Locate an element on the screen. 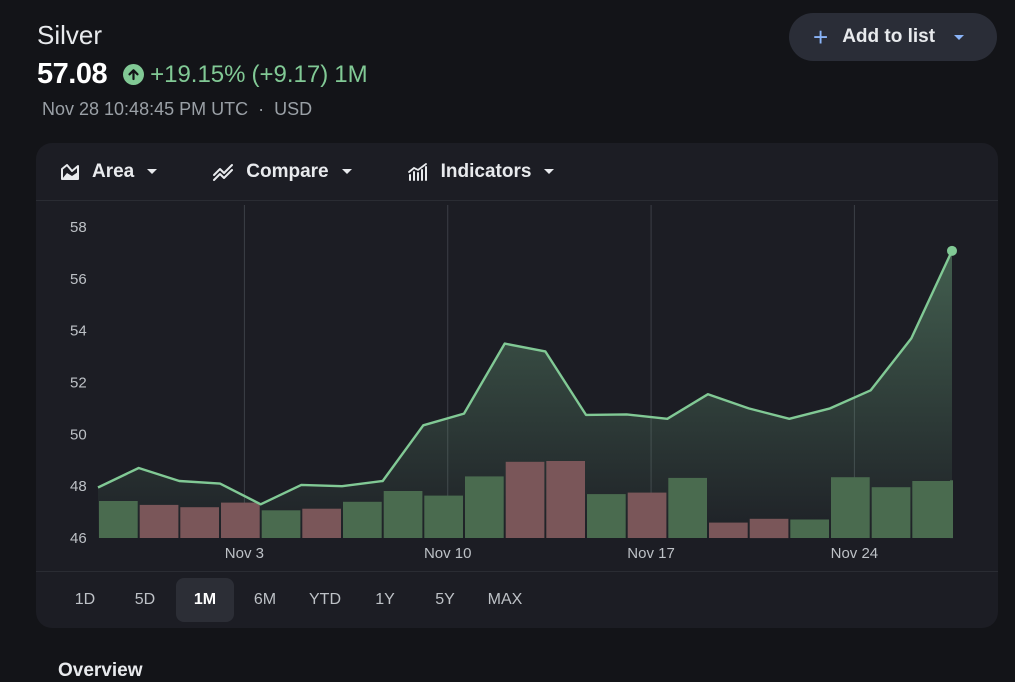 This screenshot has width=1015, height=682. arrow-up-icon is located at coordinates (134, 74).